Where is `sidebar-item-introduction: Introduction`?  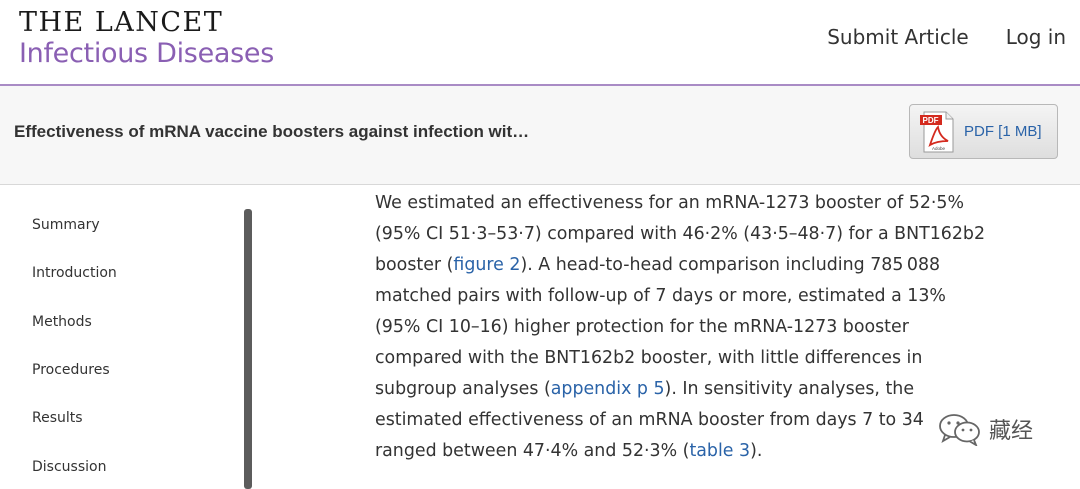 sidebar-item-introduction: Introduction is located at coordinates (74, 273).